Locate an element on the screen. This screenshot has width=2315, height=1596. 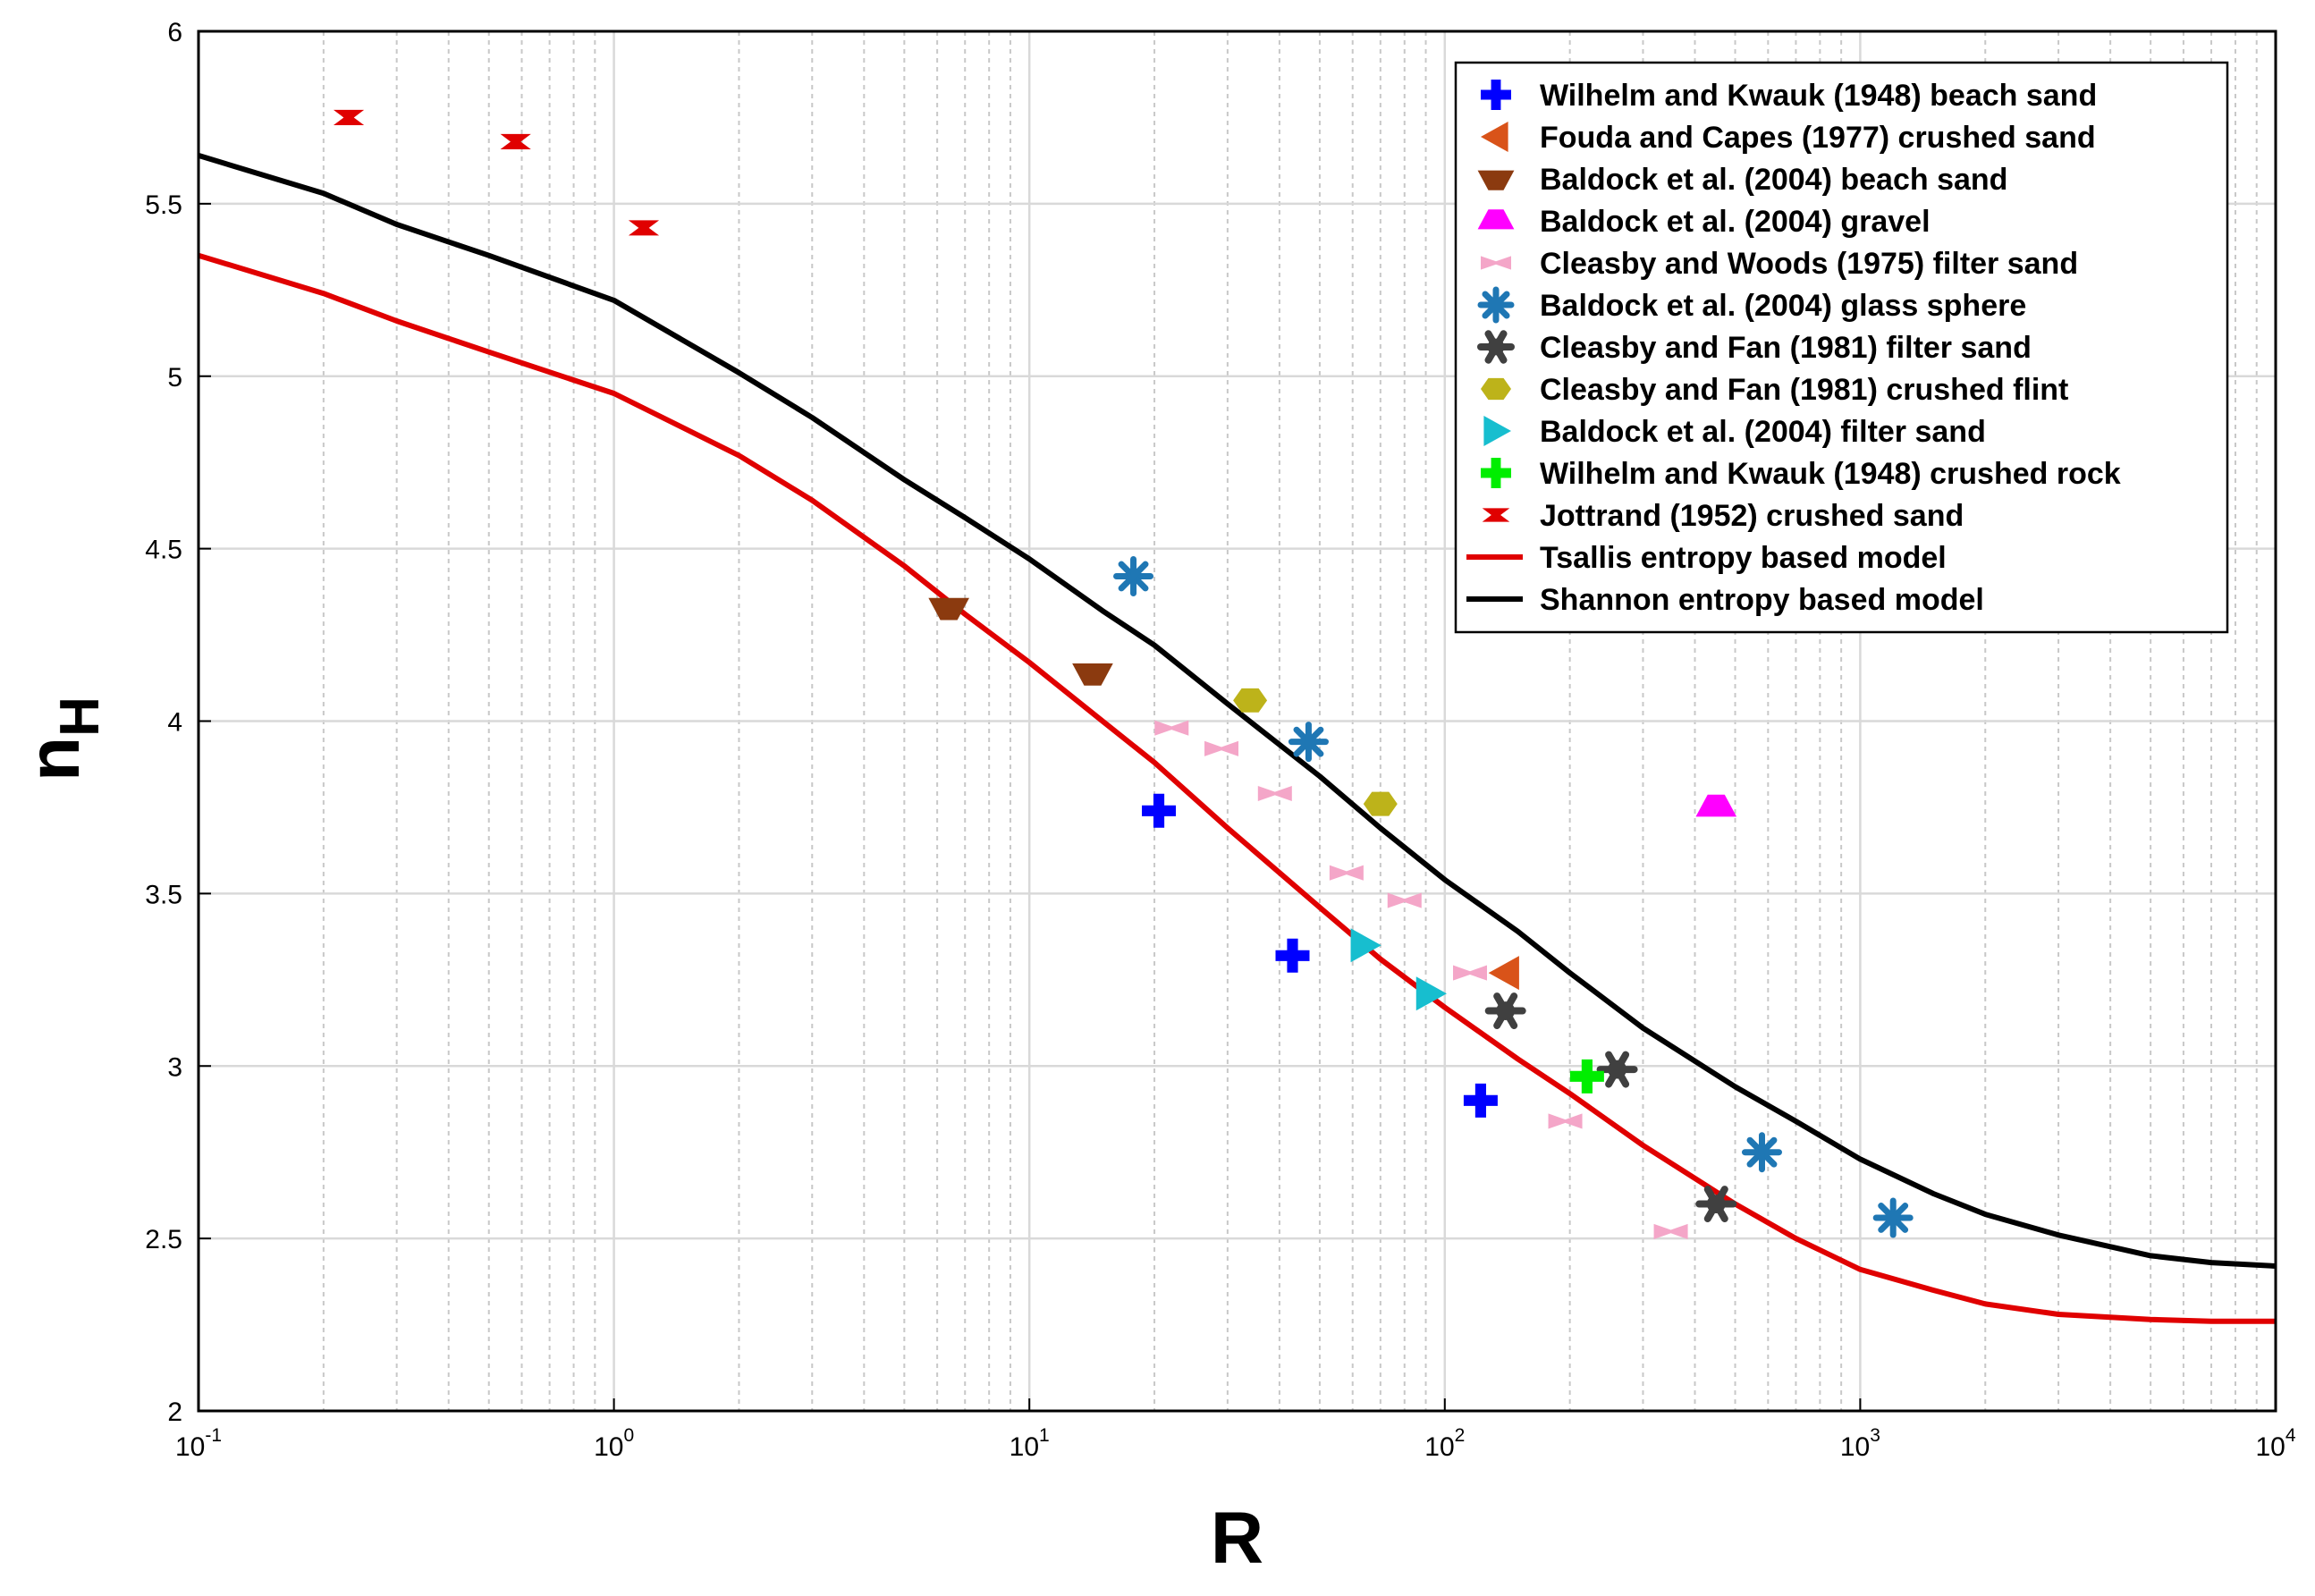
legend-label: Jottrand (1952) crushed sand is located at coordinates (1752, 516).